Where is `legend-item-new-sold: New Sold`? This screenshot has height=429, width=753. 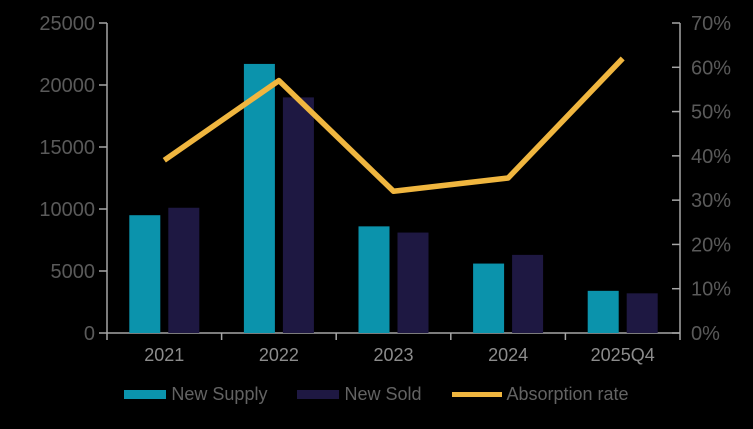
legend-item-new-sold: New Sold is located at coordinates (359, 394).